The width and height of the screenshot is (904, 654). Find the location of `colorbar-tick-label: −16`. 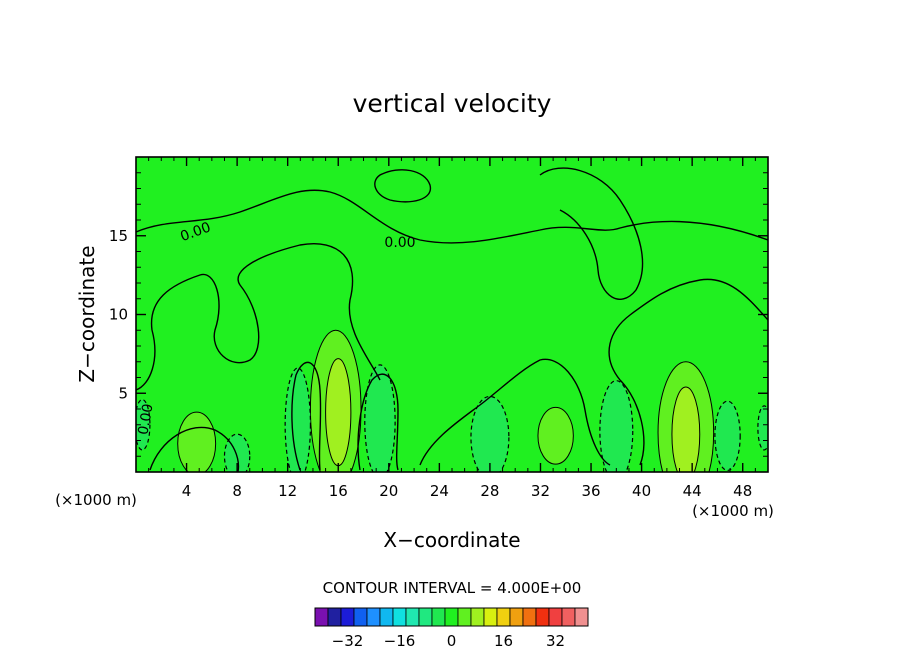

colorbar-tick-label: −16 is located at coordinates (400, 641).